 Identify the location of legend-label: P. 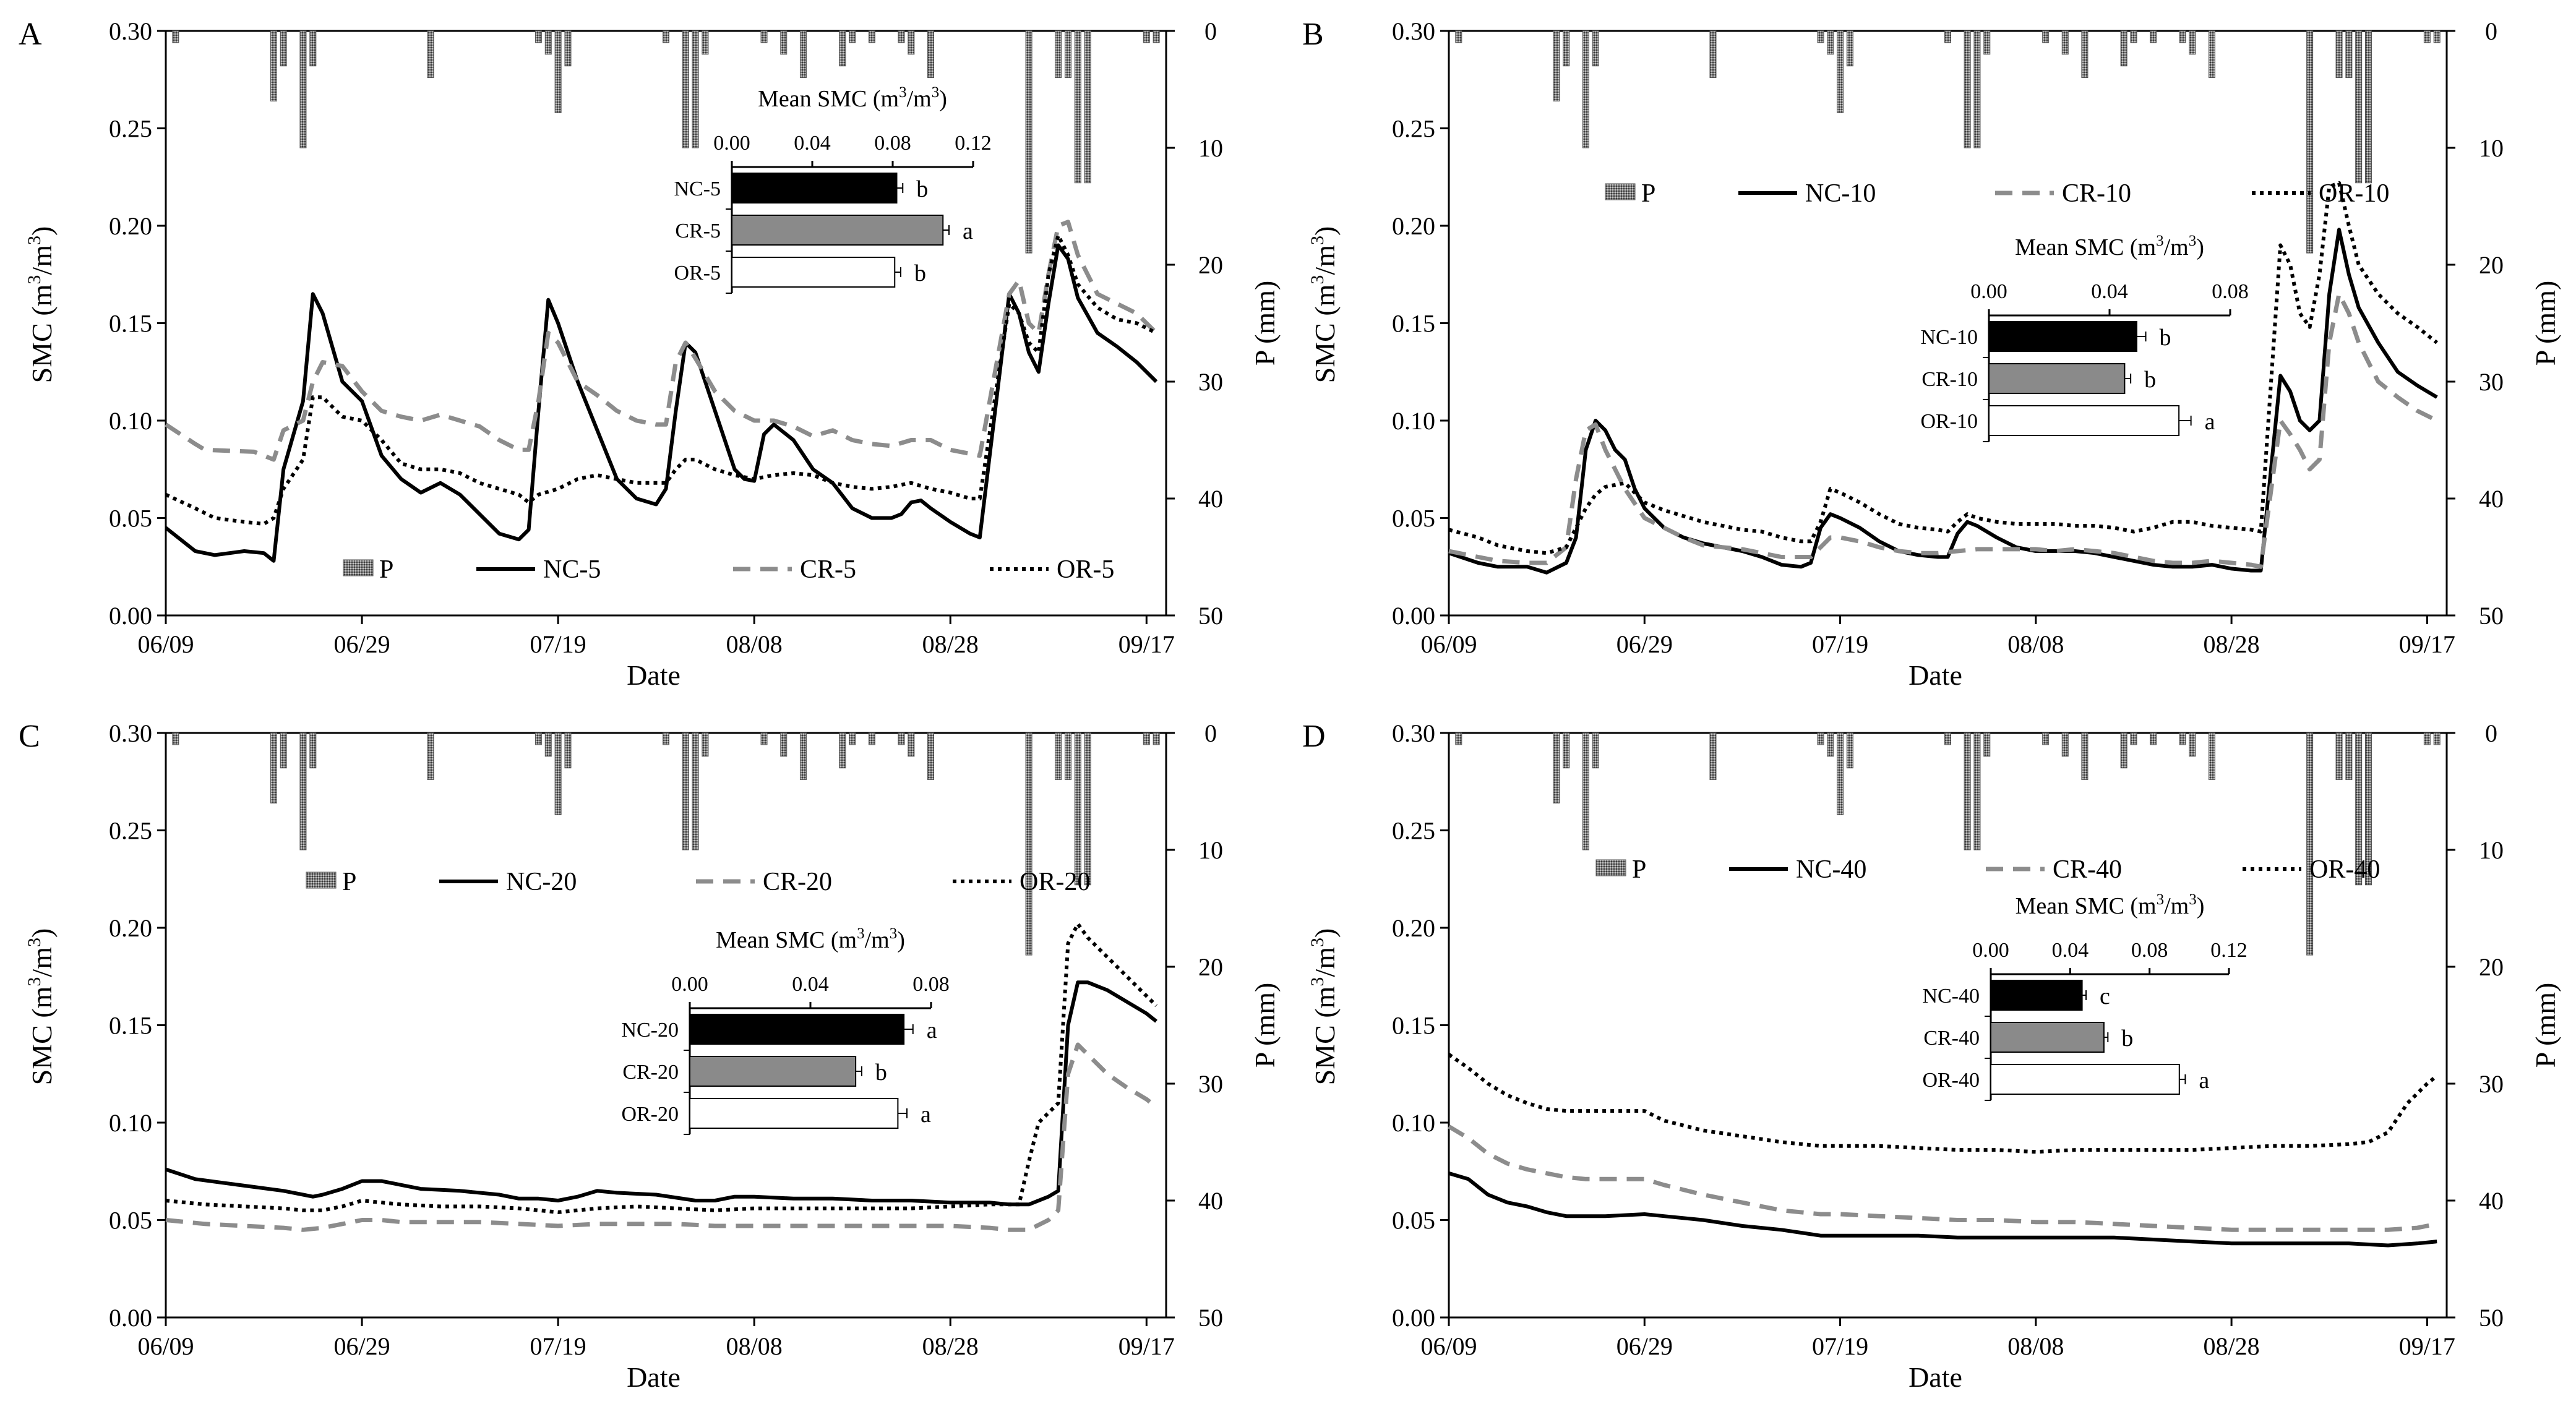
(1639, 869).